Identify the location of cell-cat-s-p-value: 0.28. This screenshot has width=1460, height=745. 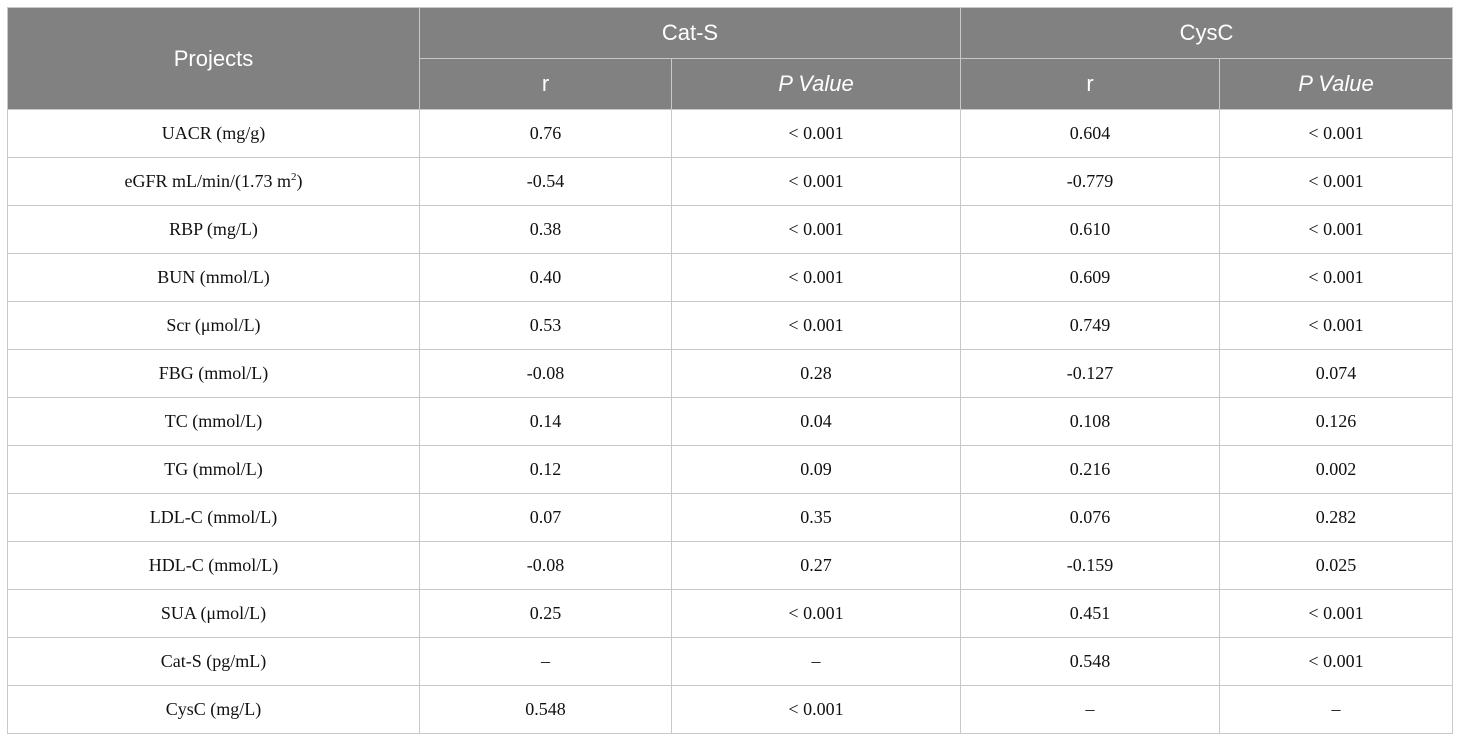
(816, 373).